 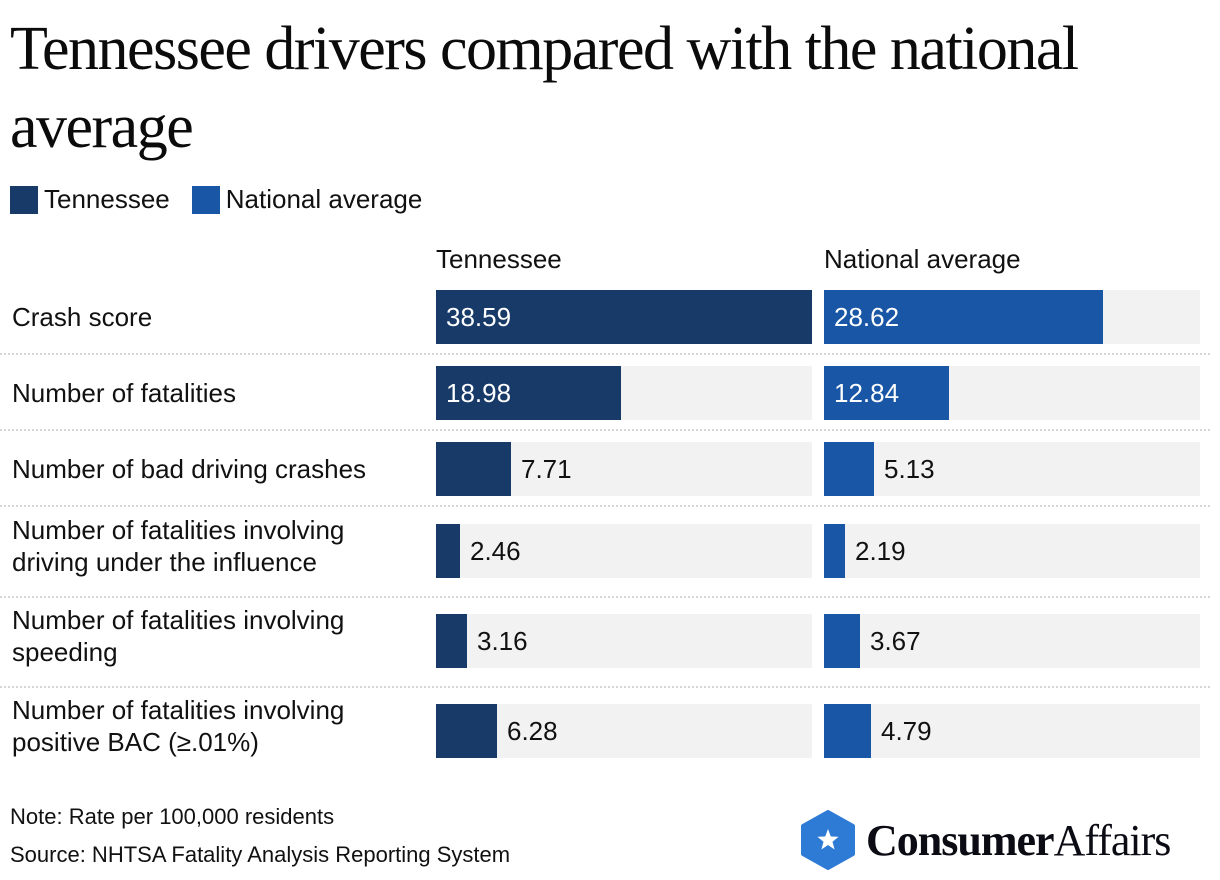 I want to click on legend-item-national: National average, so click(x=307, y=199).